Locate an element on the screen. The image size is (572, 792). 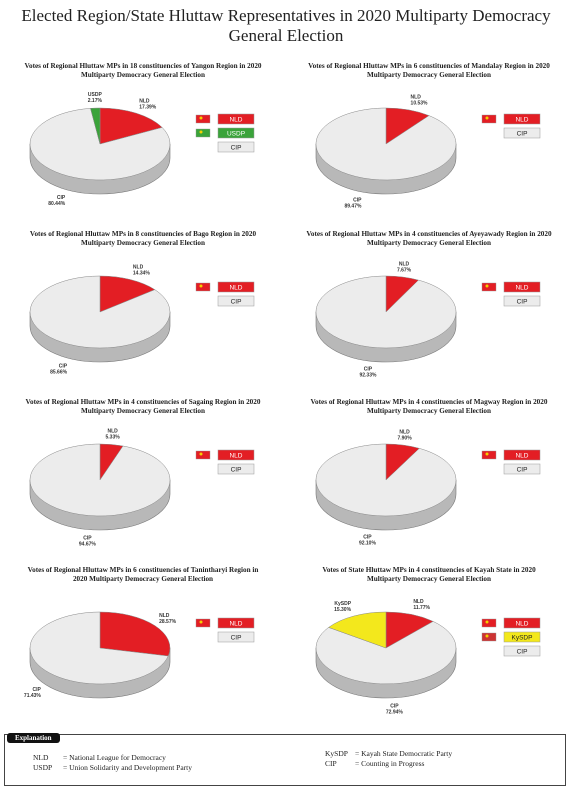
abbreviation: NLD is located at coordinates (41, 757).